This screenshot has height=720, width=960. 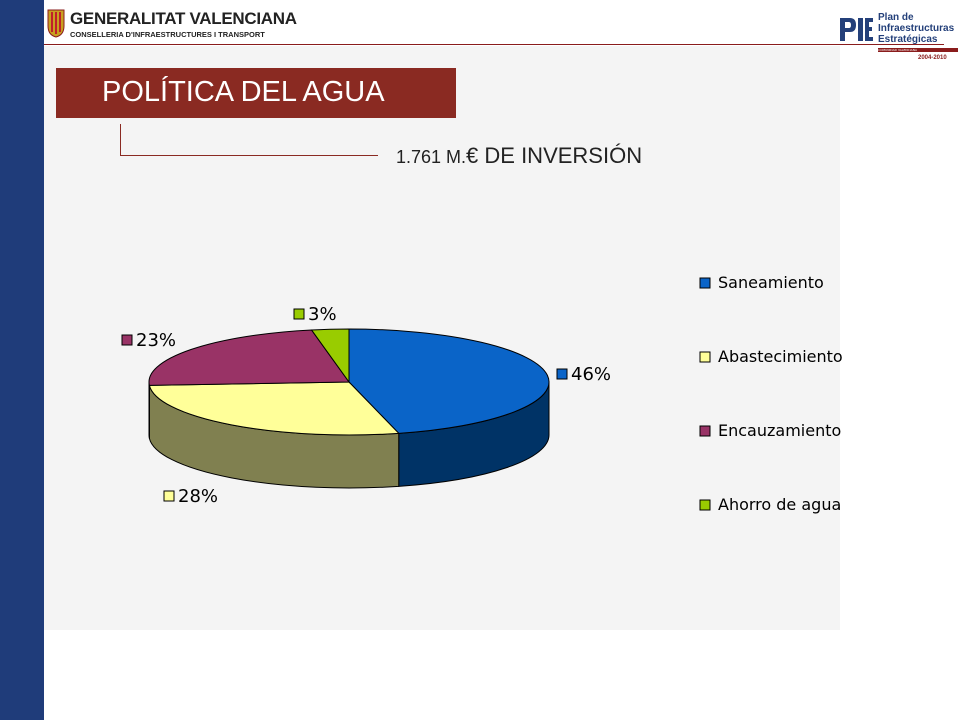 I want to click on org-name: GENERALITAT VALENCIANA, so click(x=183, y=18).